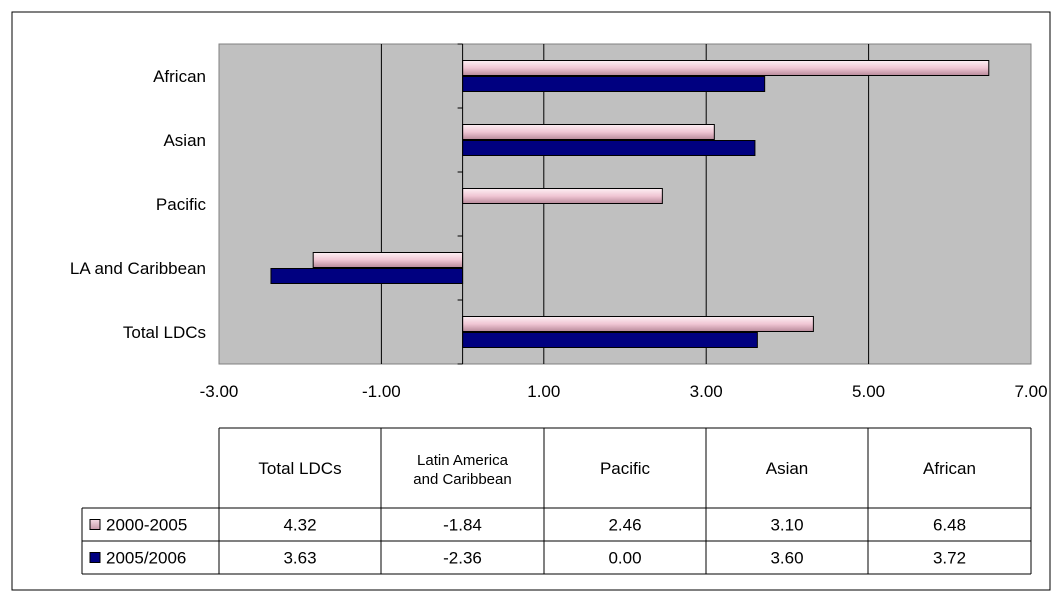  I want to click on category-label: Total LDCs, so click(164, 332).